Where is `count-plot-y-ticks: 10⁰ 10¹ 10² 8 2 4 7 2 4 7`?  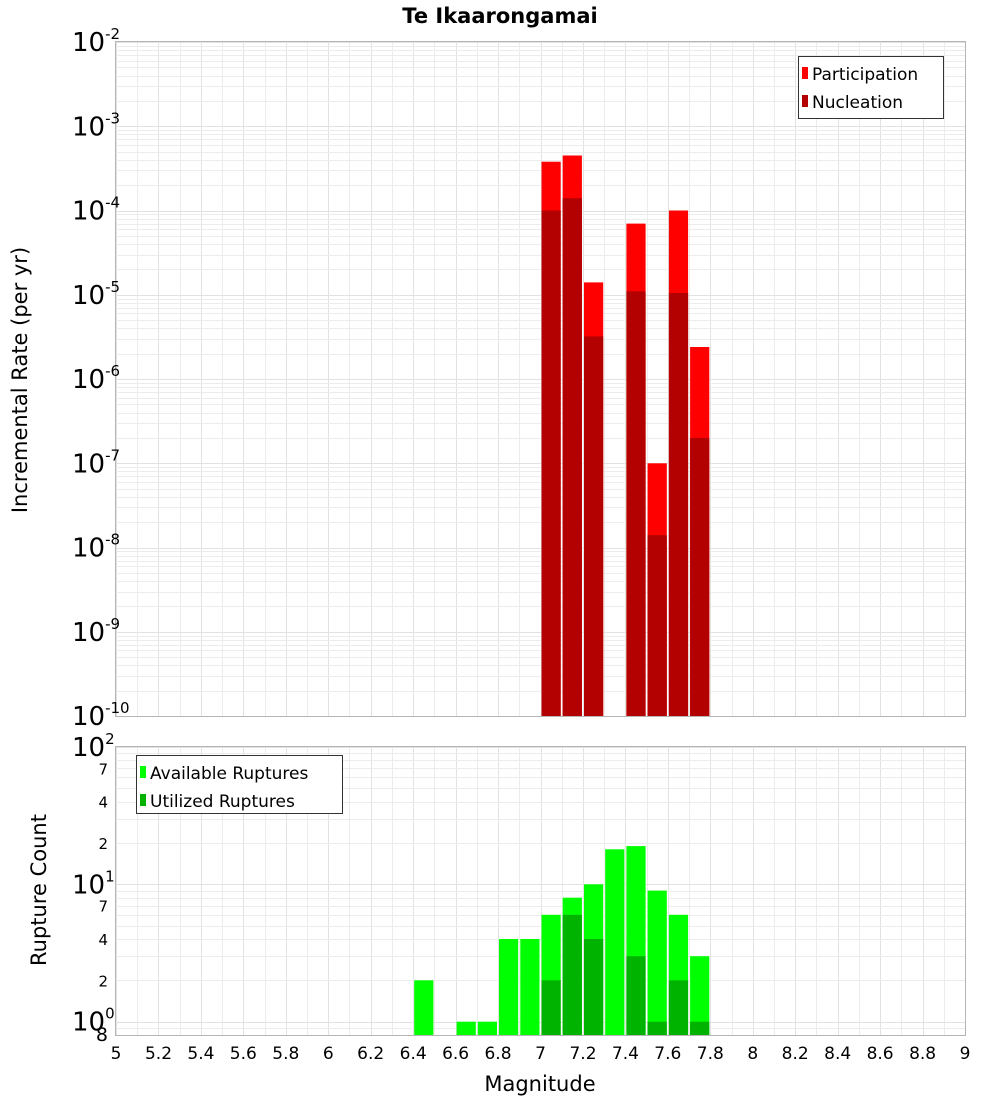 count-plot-y-ticks: 10⁰ 10¹ 10² 8 2 4 7 2 4 7 is located at coordinates (93, 888).